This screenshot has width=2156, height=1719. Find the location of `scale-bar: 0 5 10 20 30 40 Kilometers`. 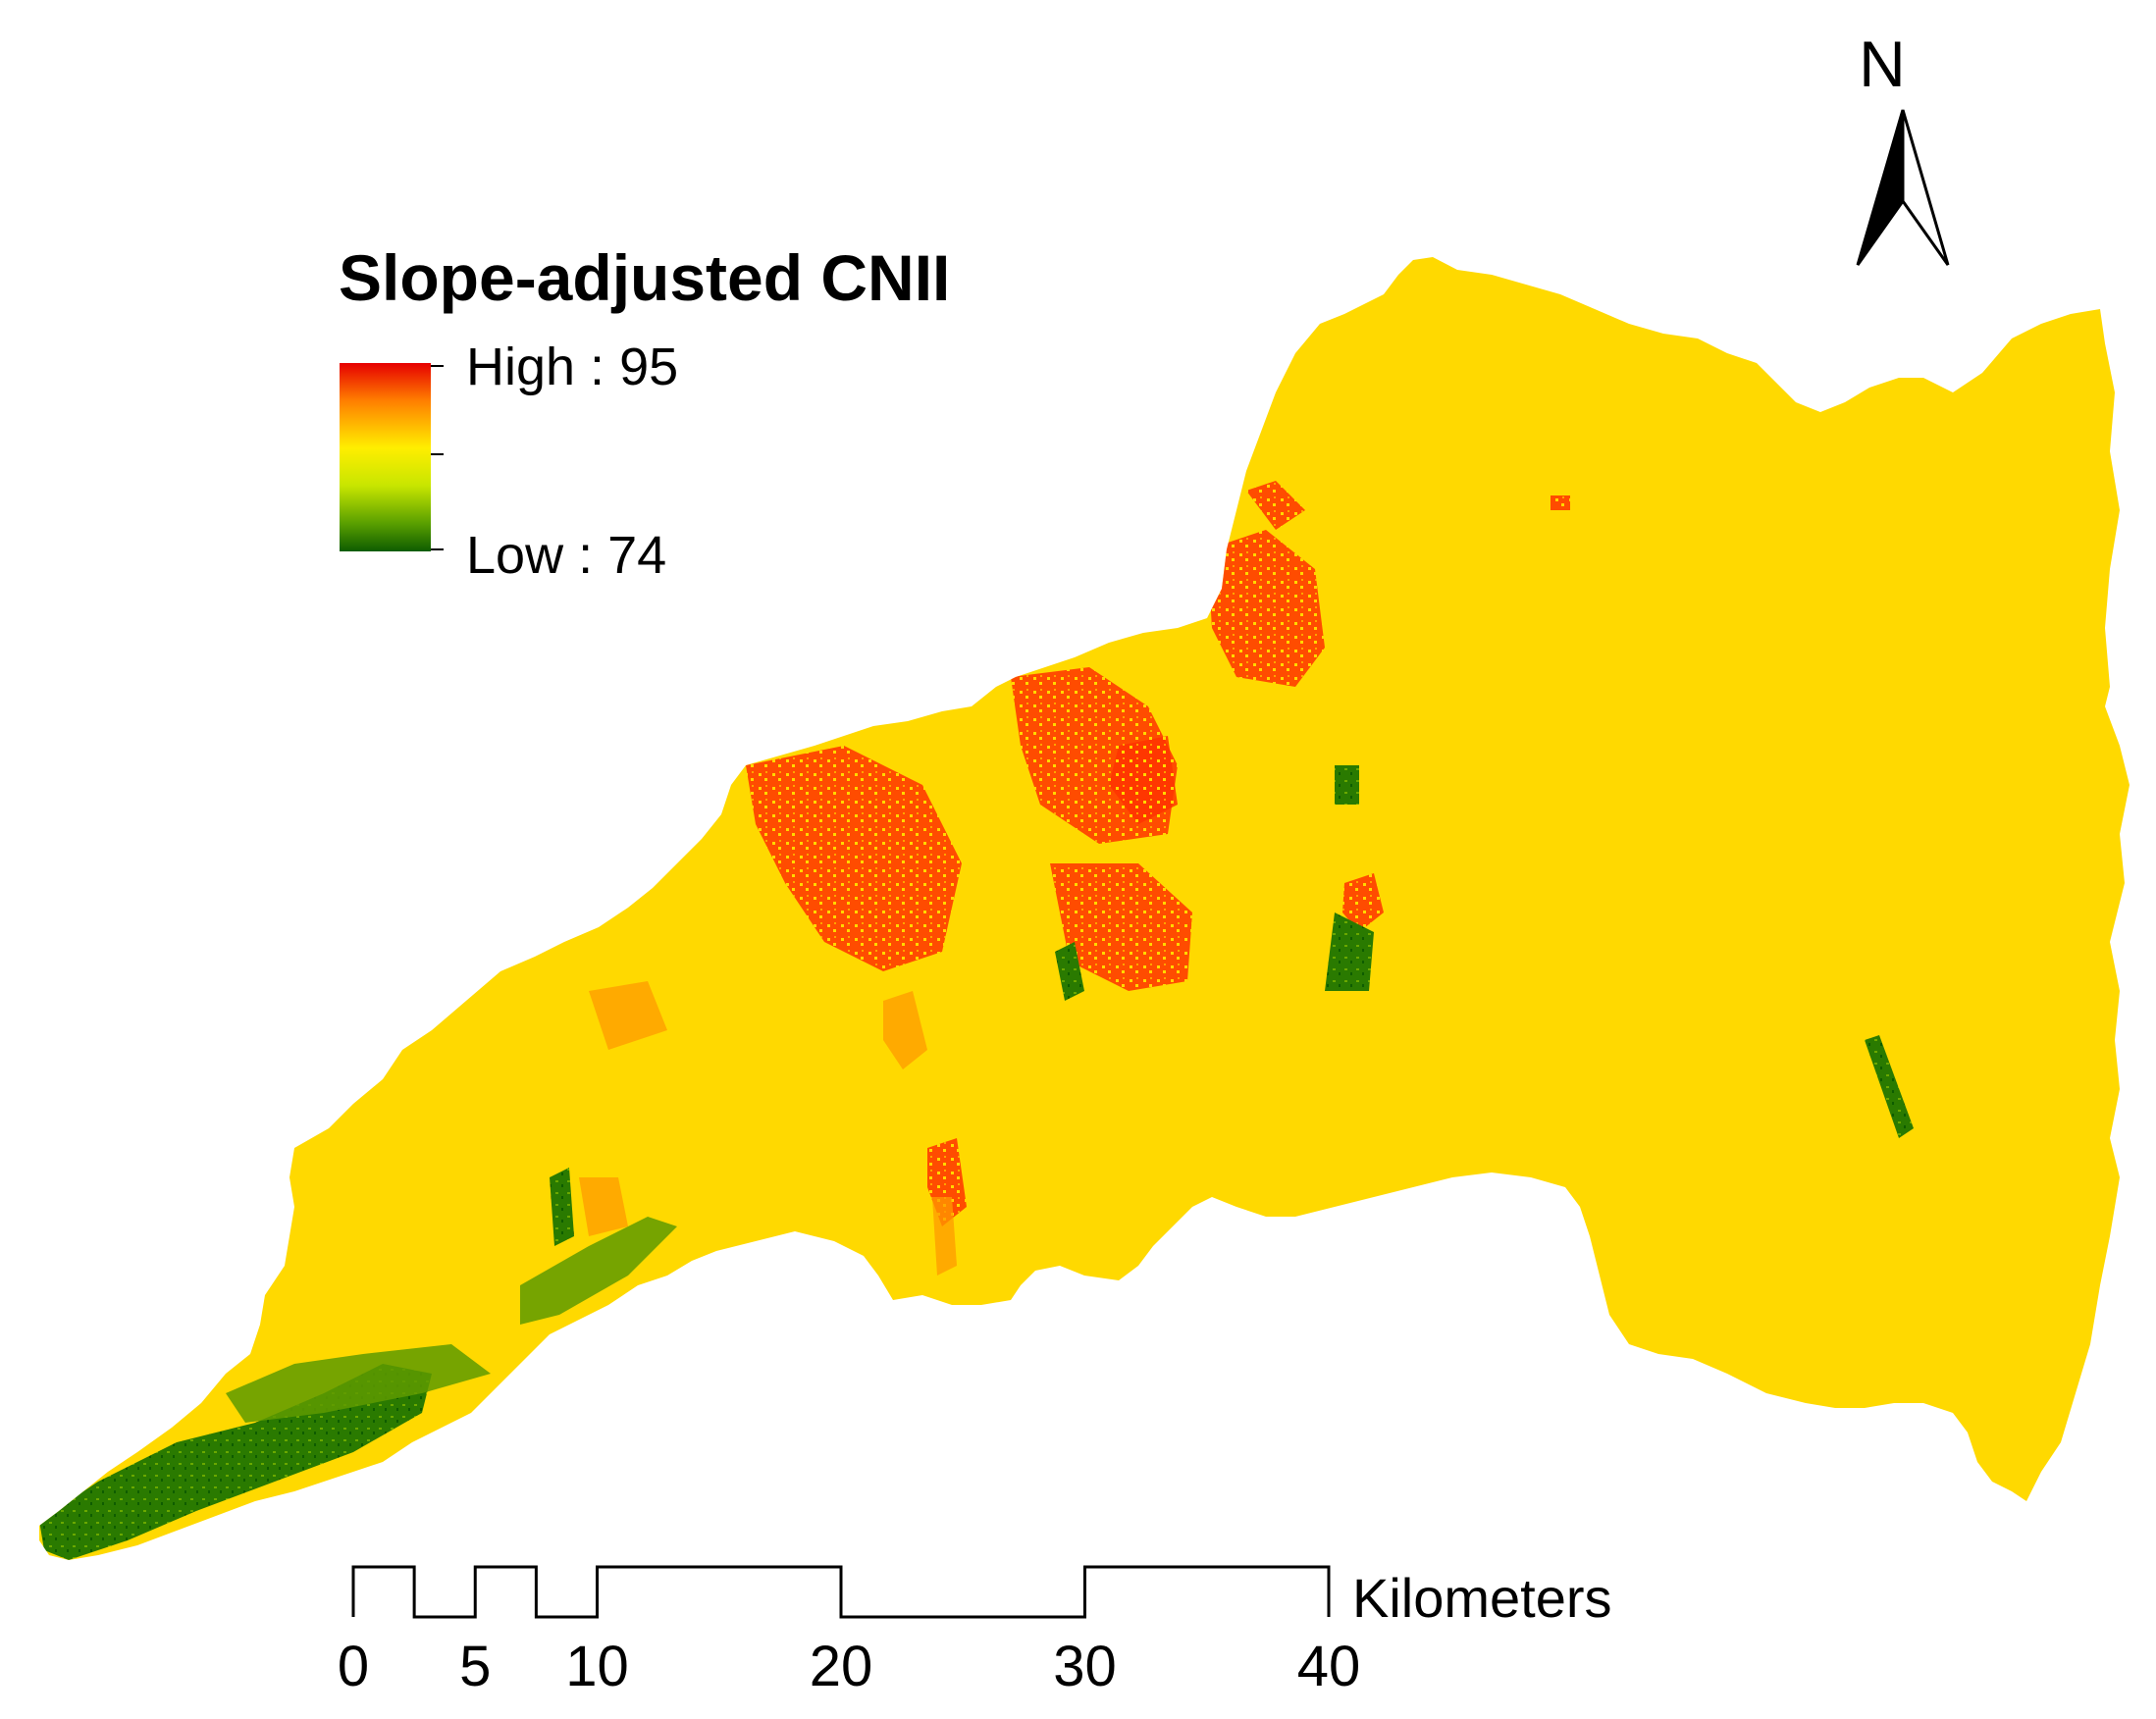

scale-bar: 0 5 10 20 30 40 Kilometers is located at coordinates (975, 1631).